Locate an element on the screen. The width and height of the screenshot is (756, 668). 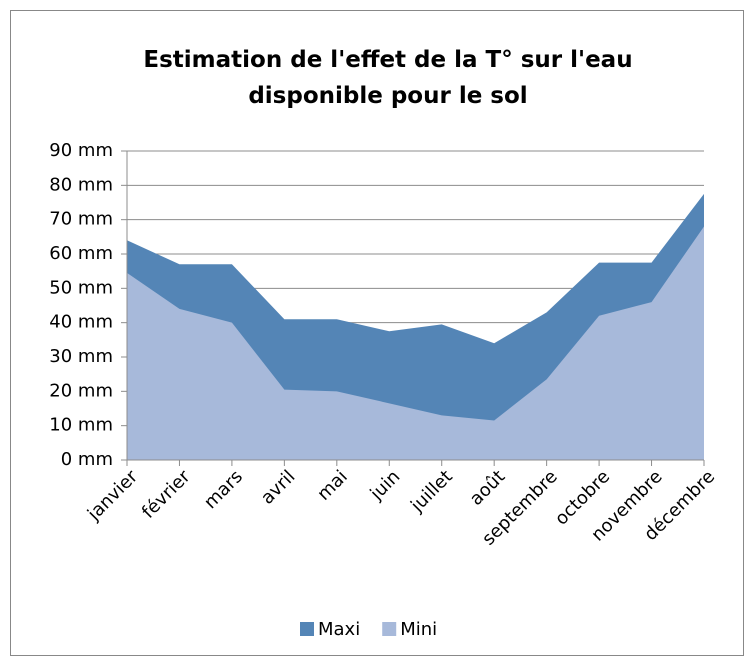
y-tick-label: 40 mm is located at coordinates (81, 322).